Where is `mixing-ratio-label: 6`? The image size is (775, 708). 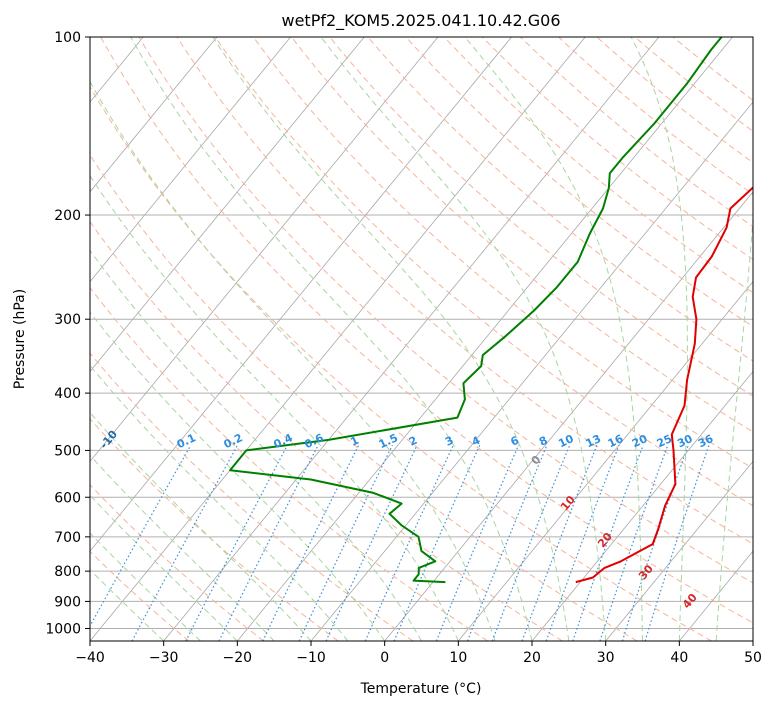 mixing-ratio-label: 6 is located at coordinates (515, 441).